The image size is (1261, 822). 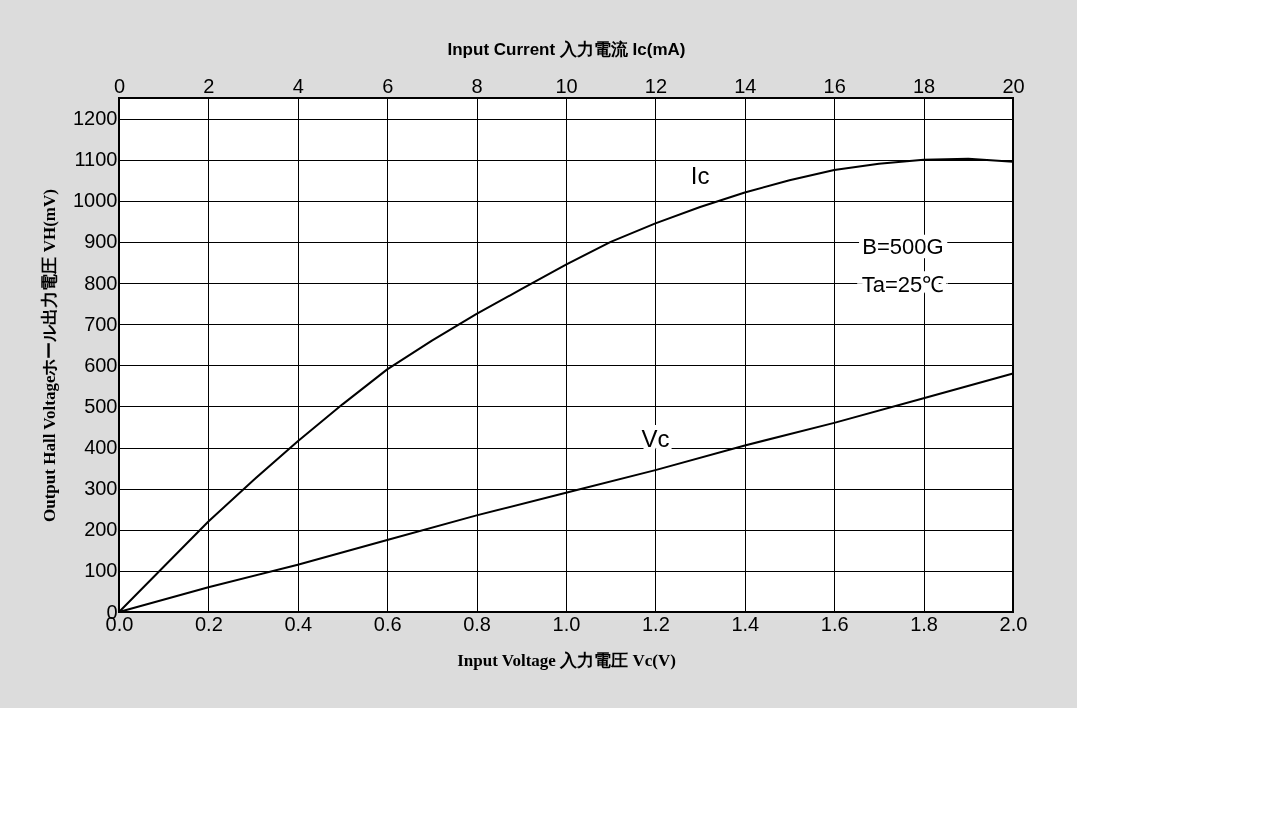 I want to click on series-label: Ic, so click(x=700, y=175).